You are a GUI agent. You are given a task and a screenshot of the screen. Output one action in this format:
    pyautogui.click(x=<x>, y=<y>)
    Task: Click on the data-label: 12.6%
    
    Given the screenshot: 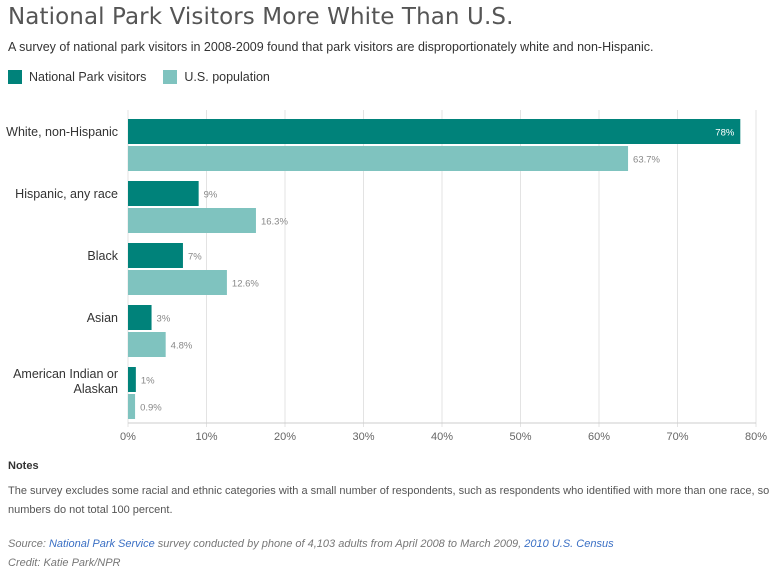 What is the action you would take?
    pyautogui.click(x=245, y=284)
    